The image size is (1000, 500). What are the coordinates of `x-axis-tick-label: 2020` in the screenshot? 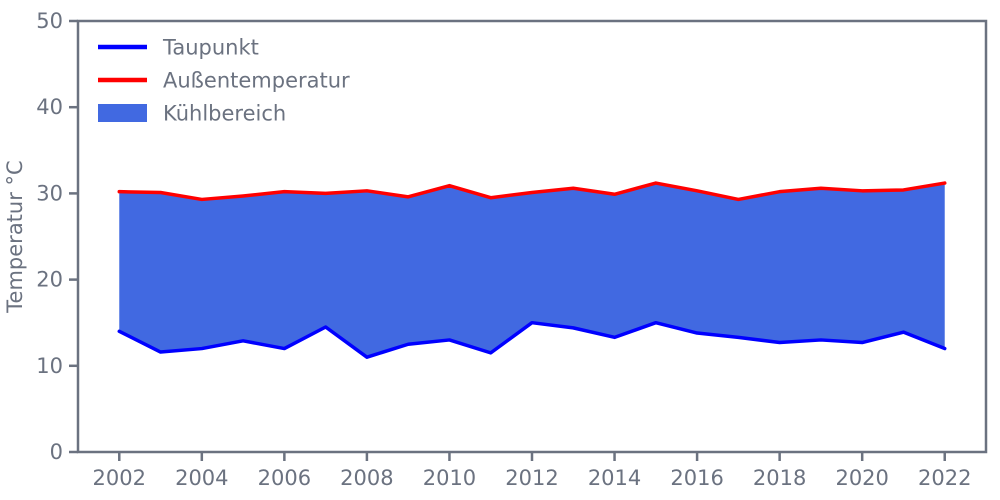 It's located at (861, 478).